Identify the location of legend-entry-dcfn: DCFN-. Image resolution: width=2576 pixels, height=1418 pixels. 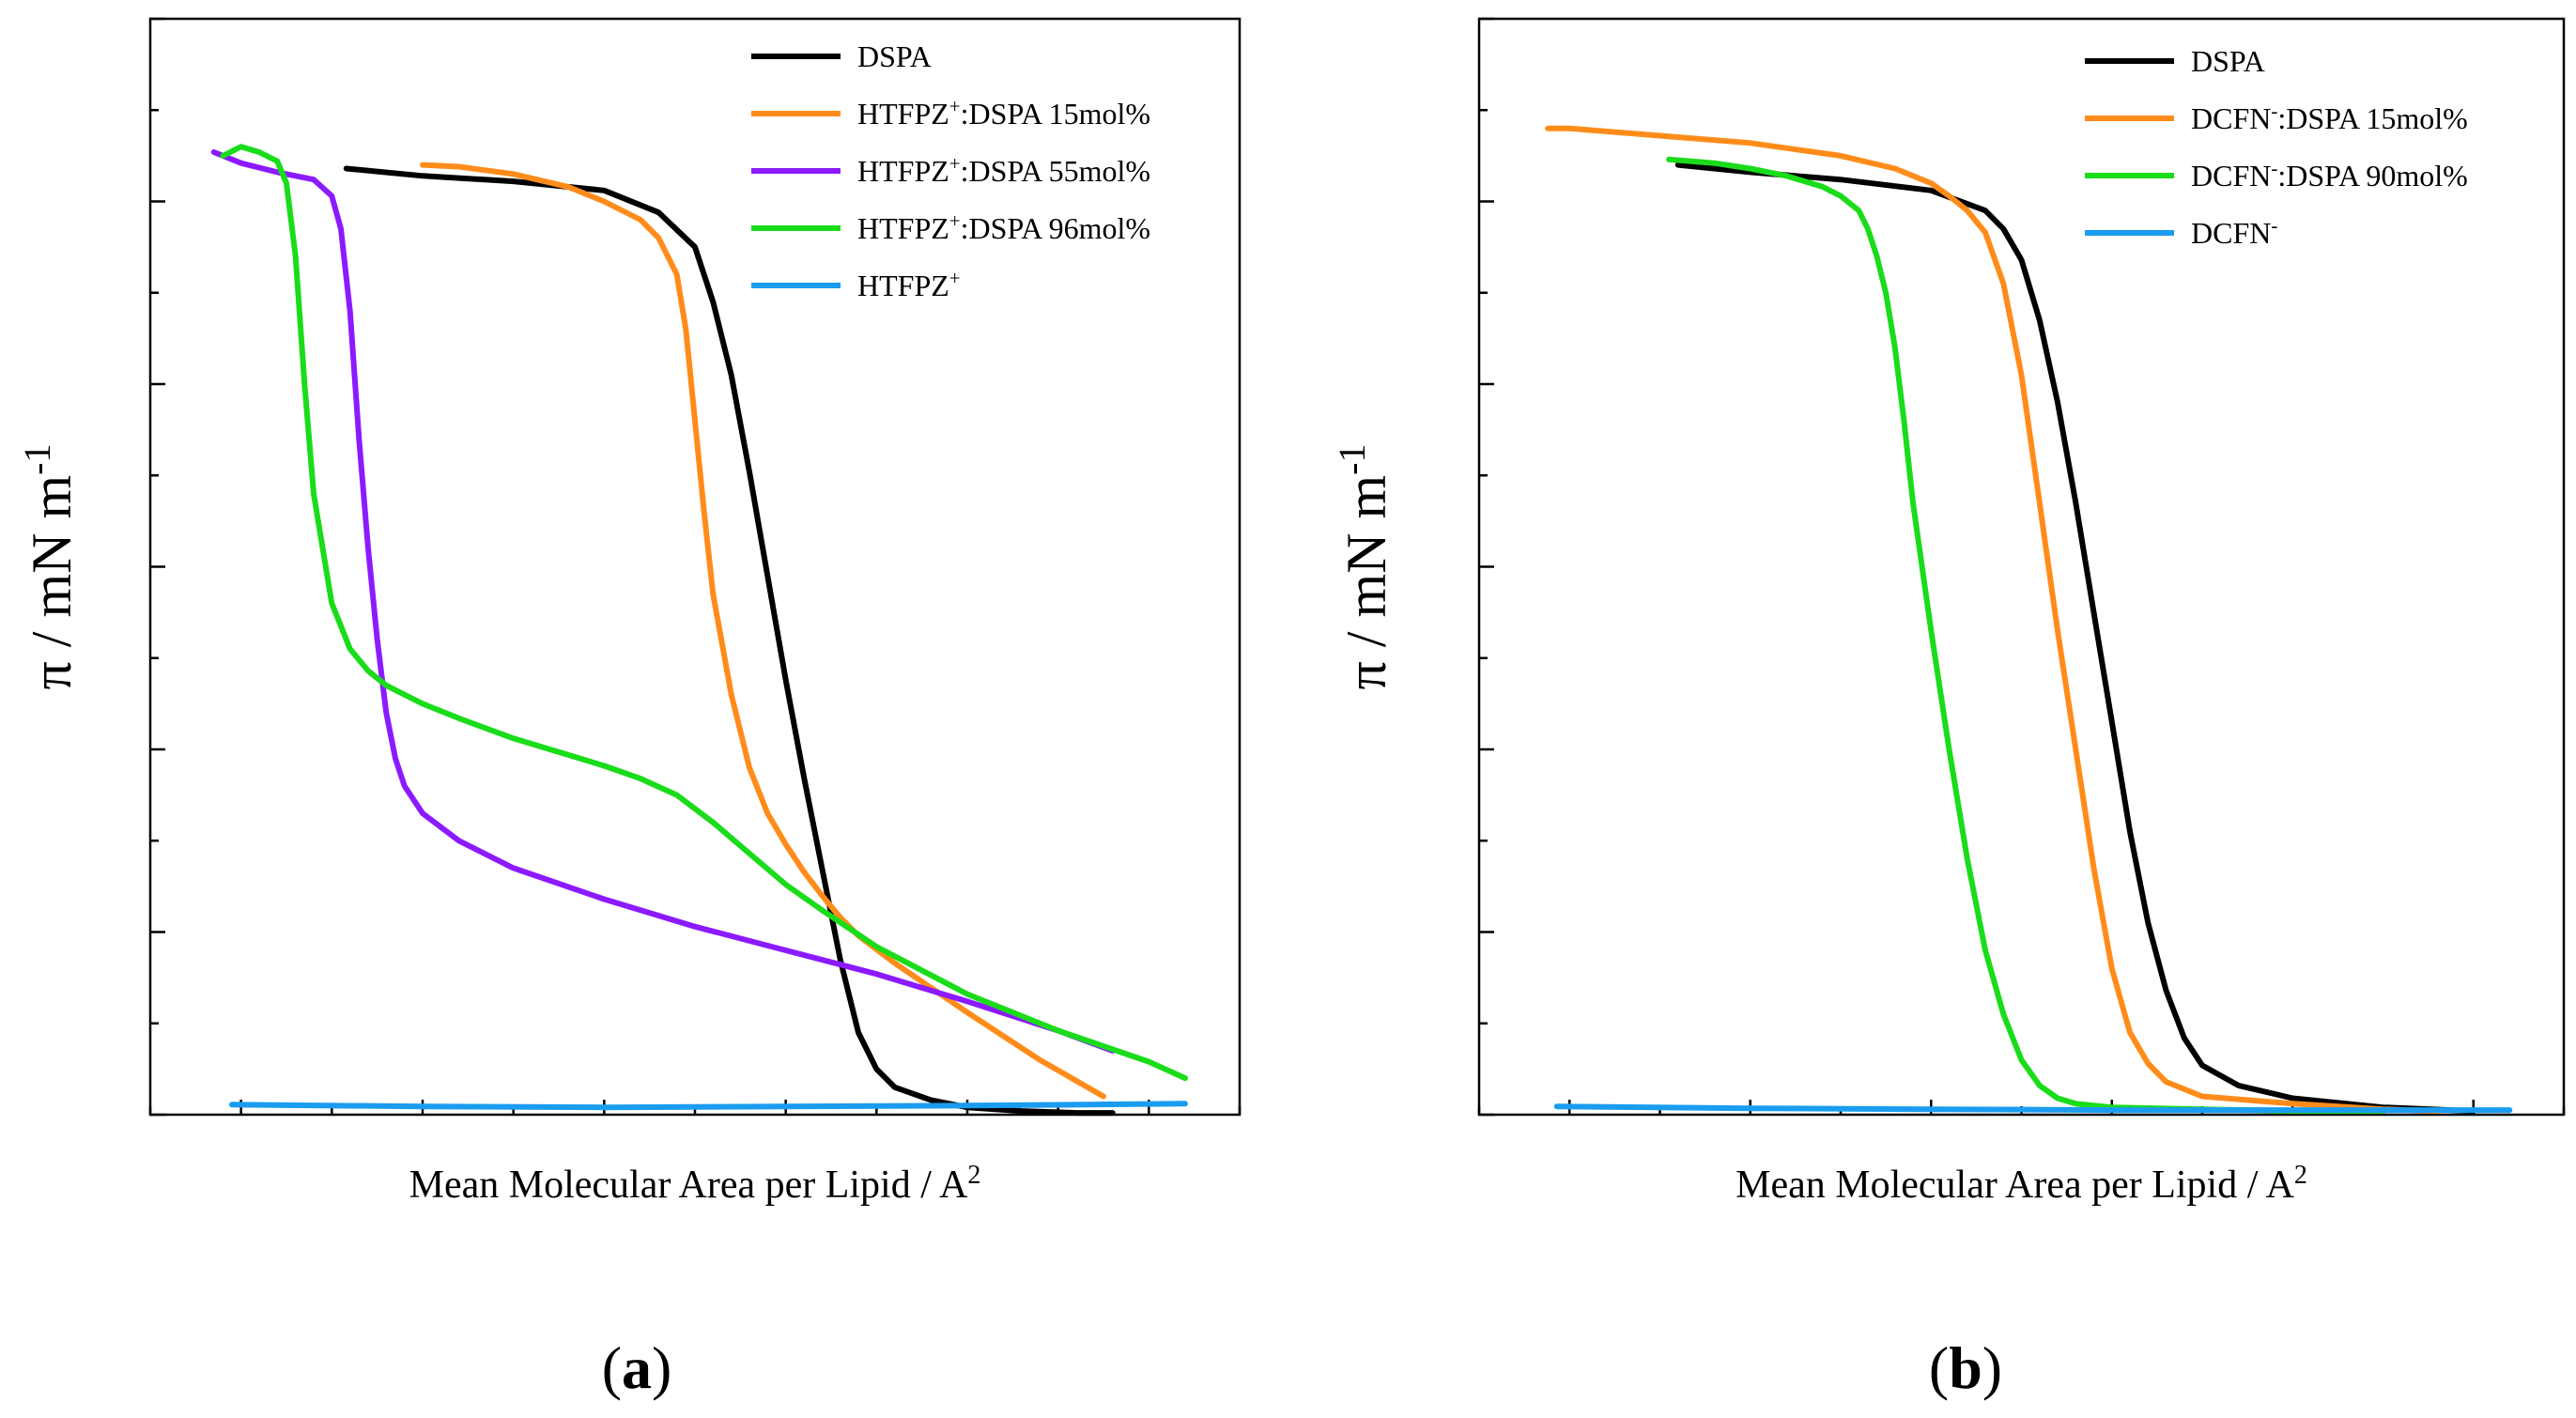
(2234, 232).